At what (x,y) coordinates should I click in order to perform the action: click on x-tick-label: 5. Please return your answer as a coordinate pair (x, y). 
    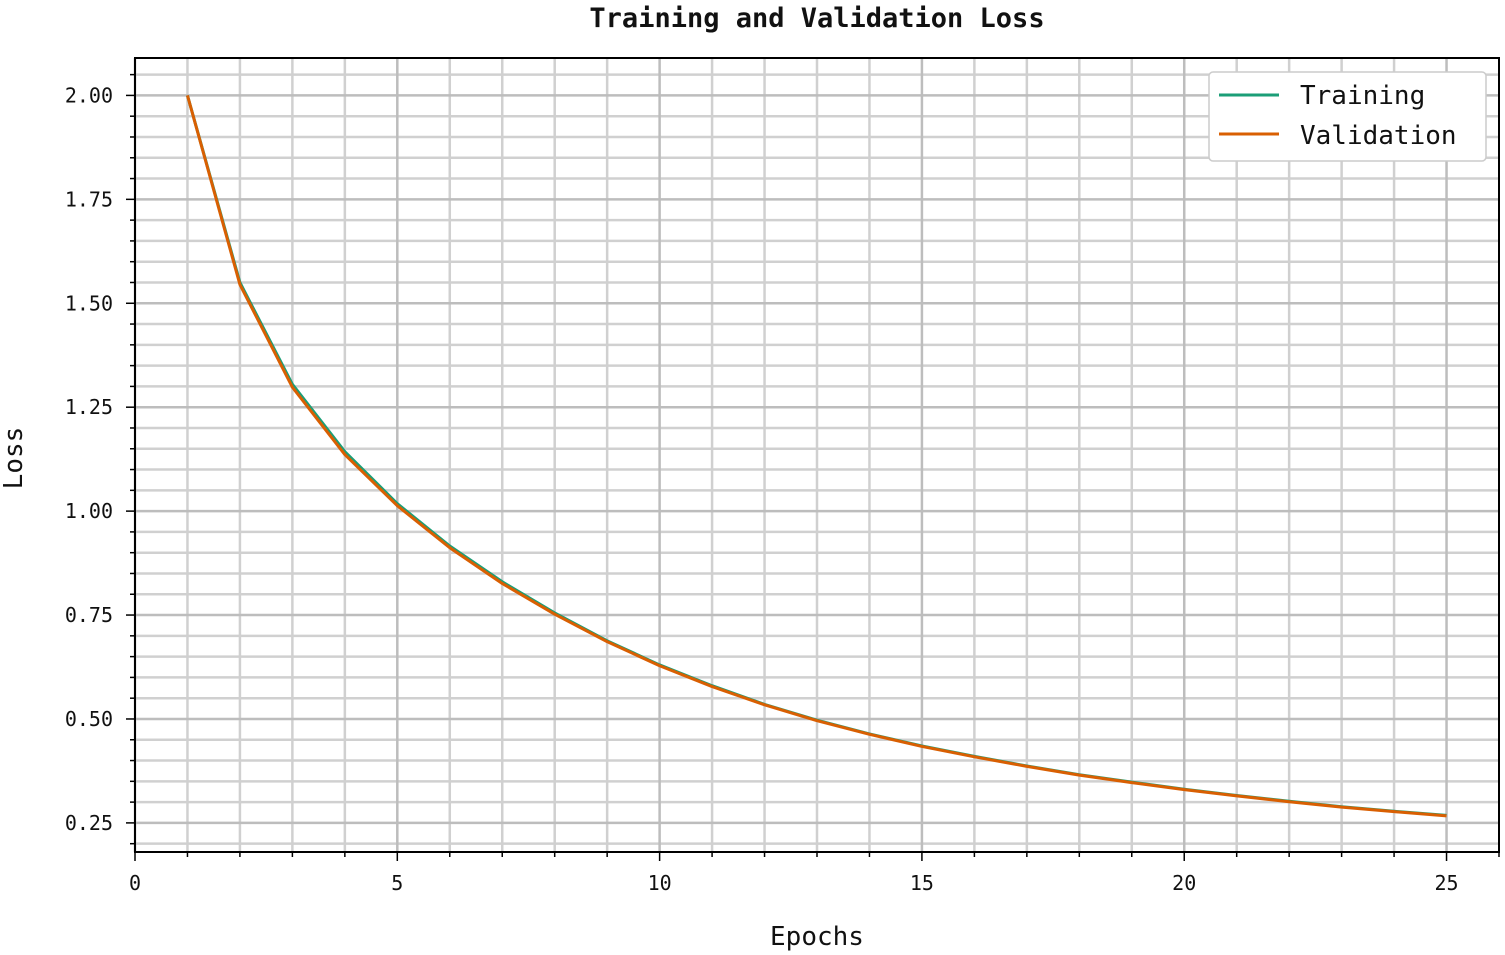
    Looking at the image, I should click on (397, 883).